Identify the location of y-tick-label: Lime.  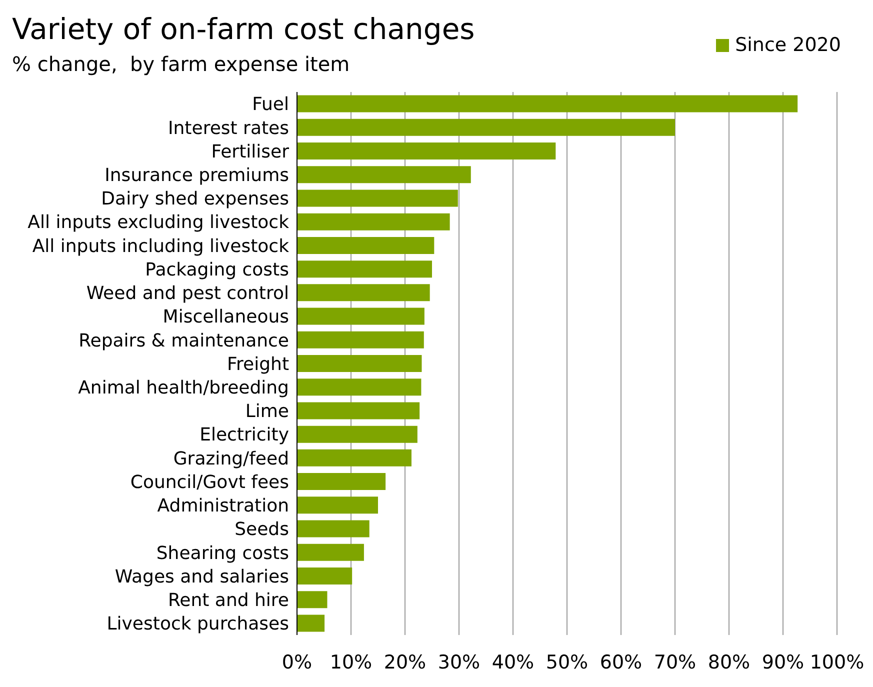
(267, 411).